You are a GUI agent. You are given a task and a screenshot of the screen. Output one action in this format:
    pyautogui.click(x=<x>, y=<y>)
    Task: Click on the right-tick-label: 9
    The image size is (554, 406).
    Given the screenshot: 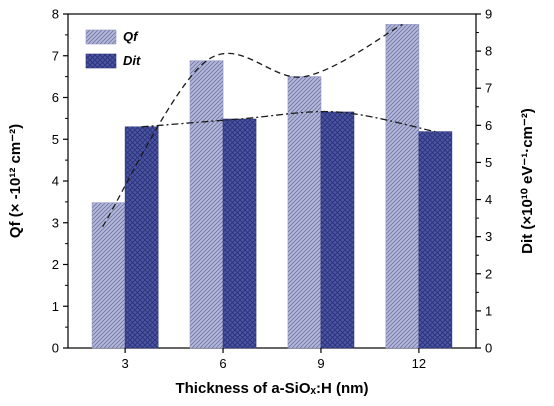 What is the action you would take?
    pyautogui.click(x=488, y=14)
    